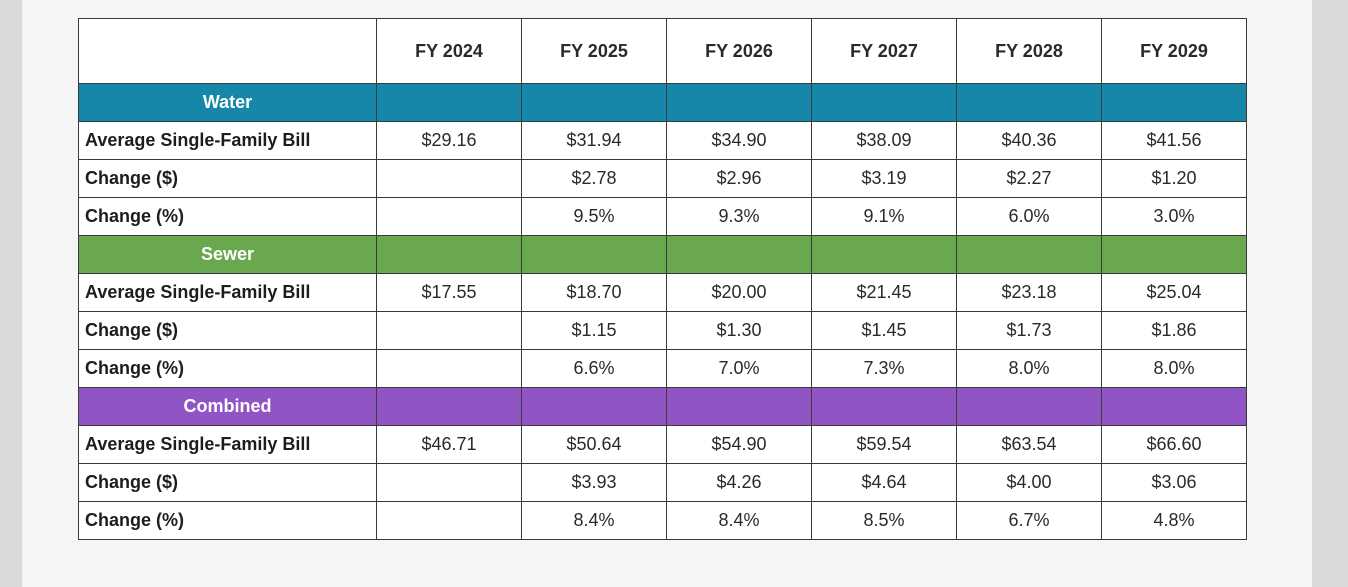 The image size is (1348, 587). I want to click on table-cell: $25.04, so click(1174, 292).